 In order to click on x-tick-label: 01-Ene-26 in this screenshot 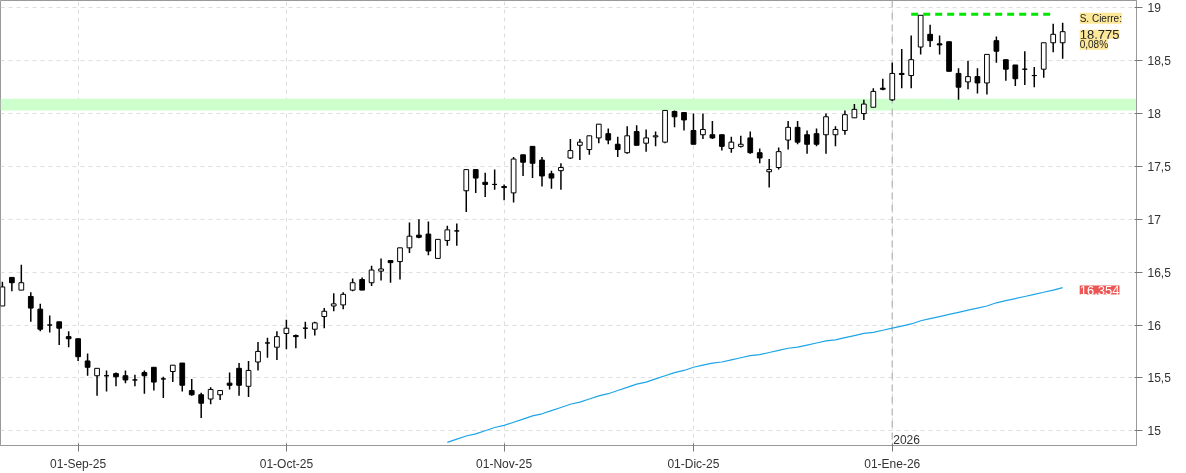, I will do `click(892, 463)`.